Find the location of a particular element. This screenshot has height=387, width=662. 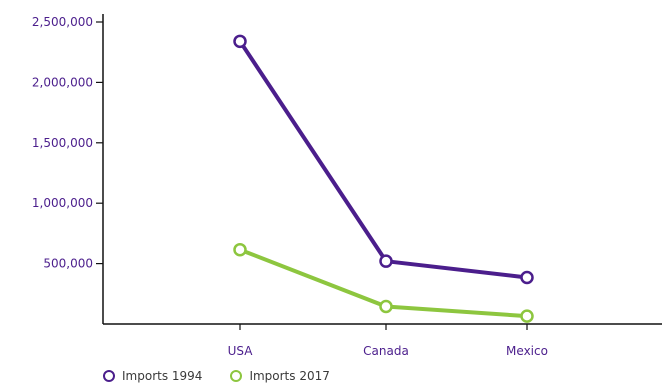

data-point-0-mexico is located at coordinates (527, 277).